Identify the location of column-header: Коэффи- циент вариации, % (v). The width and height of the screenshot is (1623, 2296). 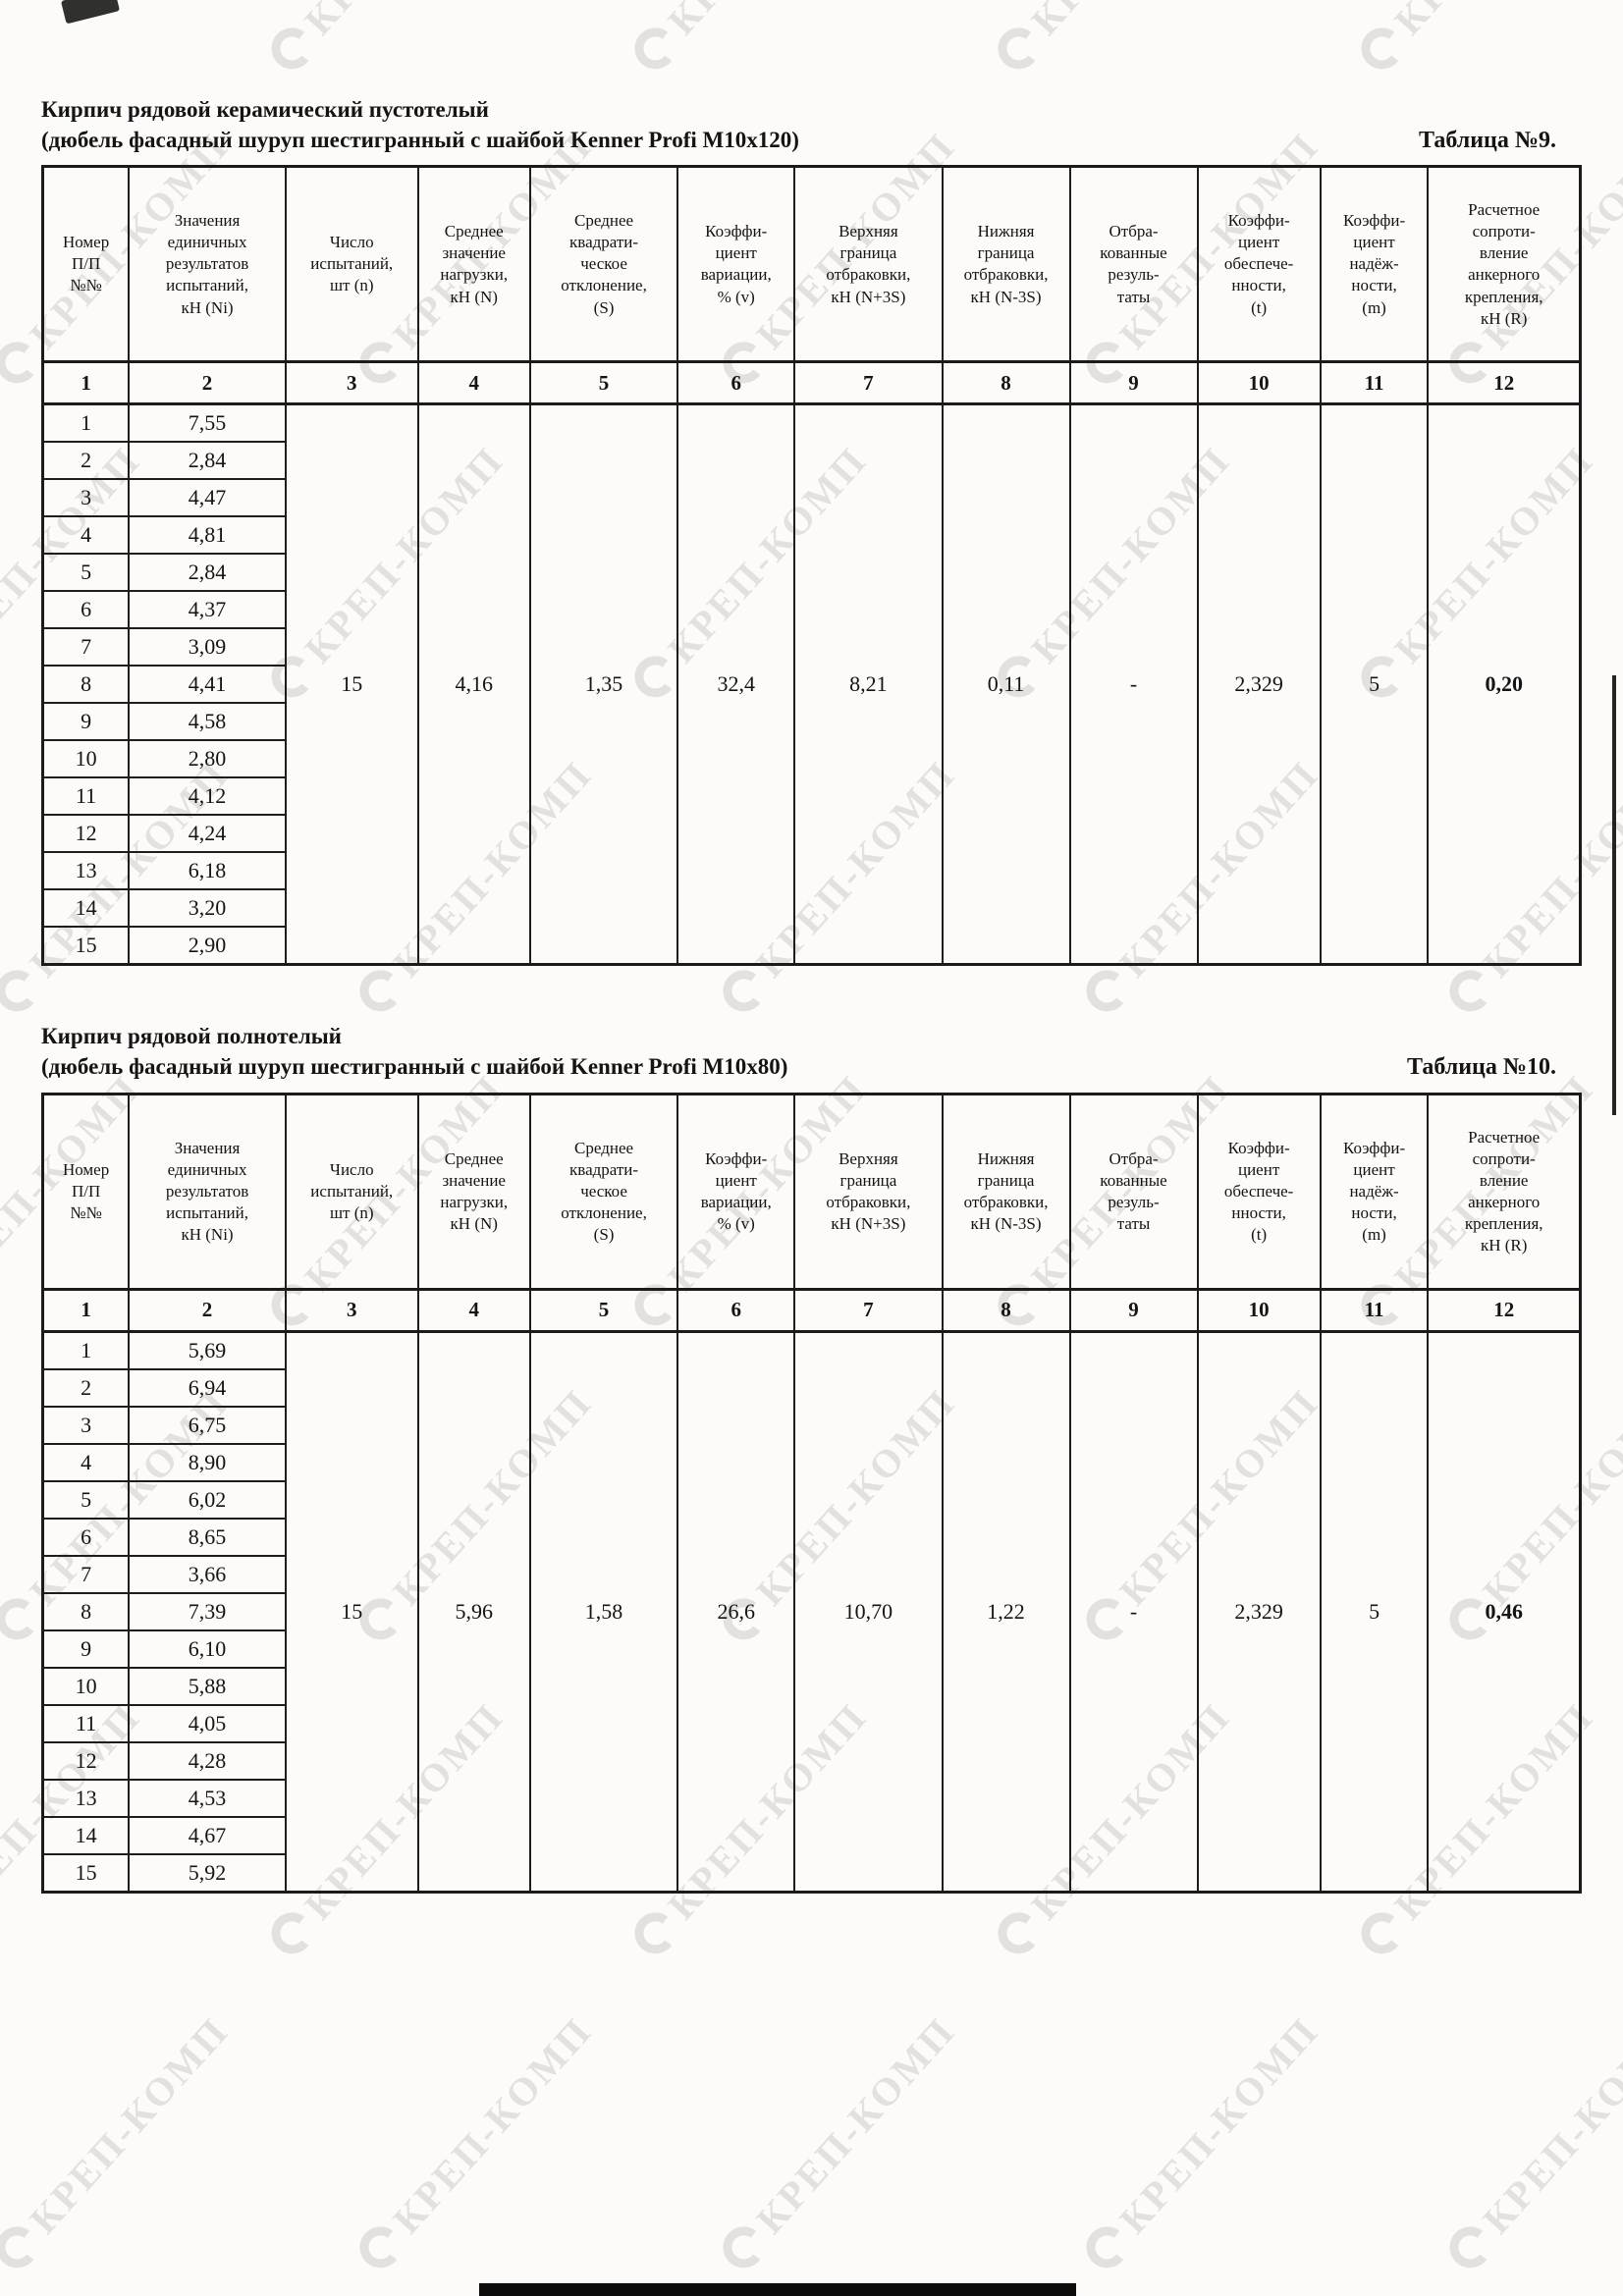
(736, 264).